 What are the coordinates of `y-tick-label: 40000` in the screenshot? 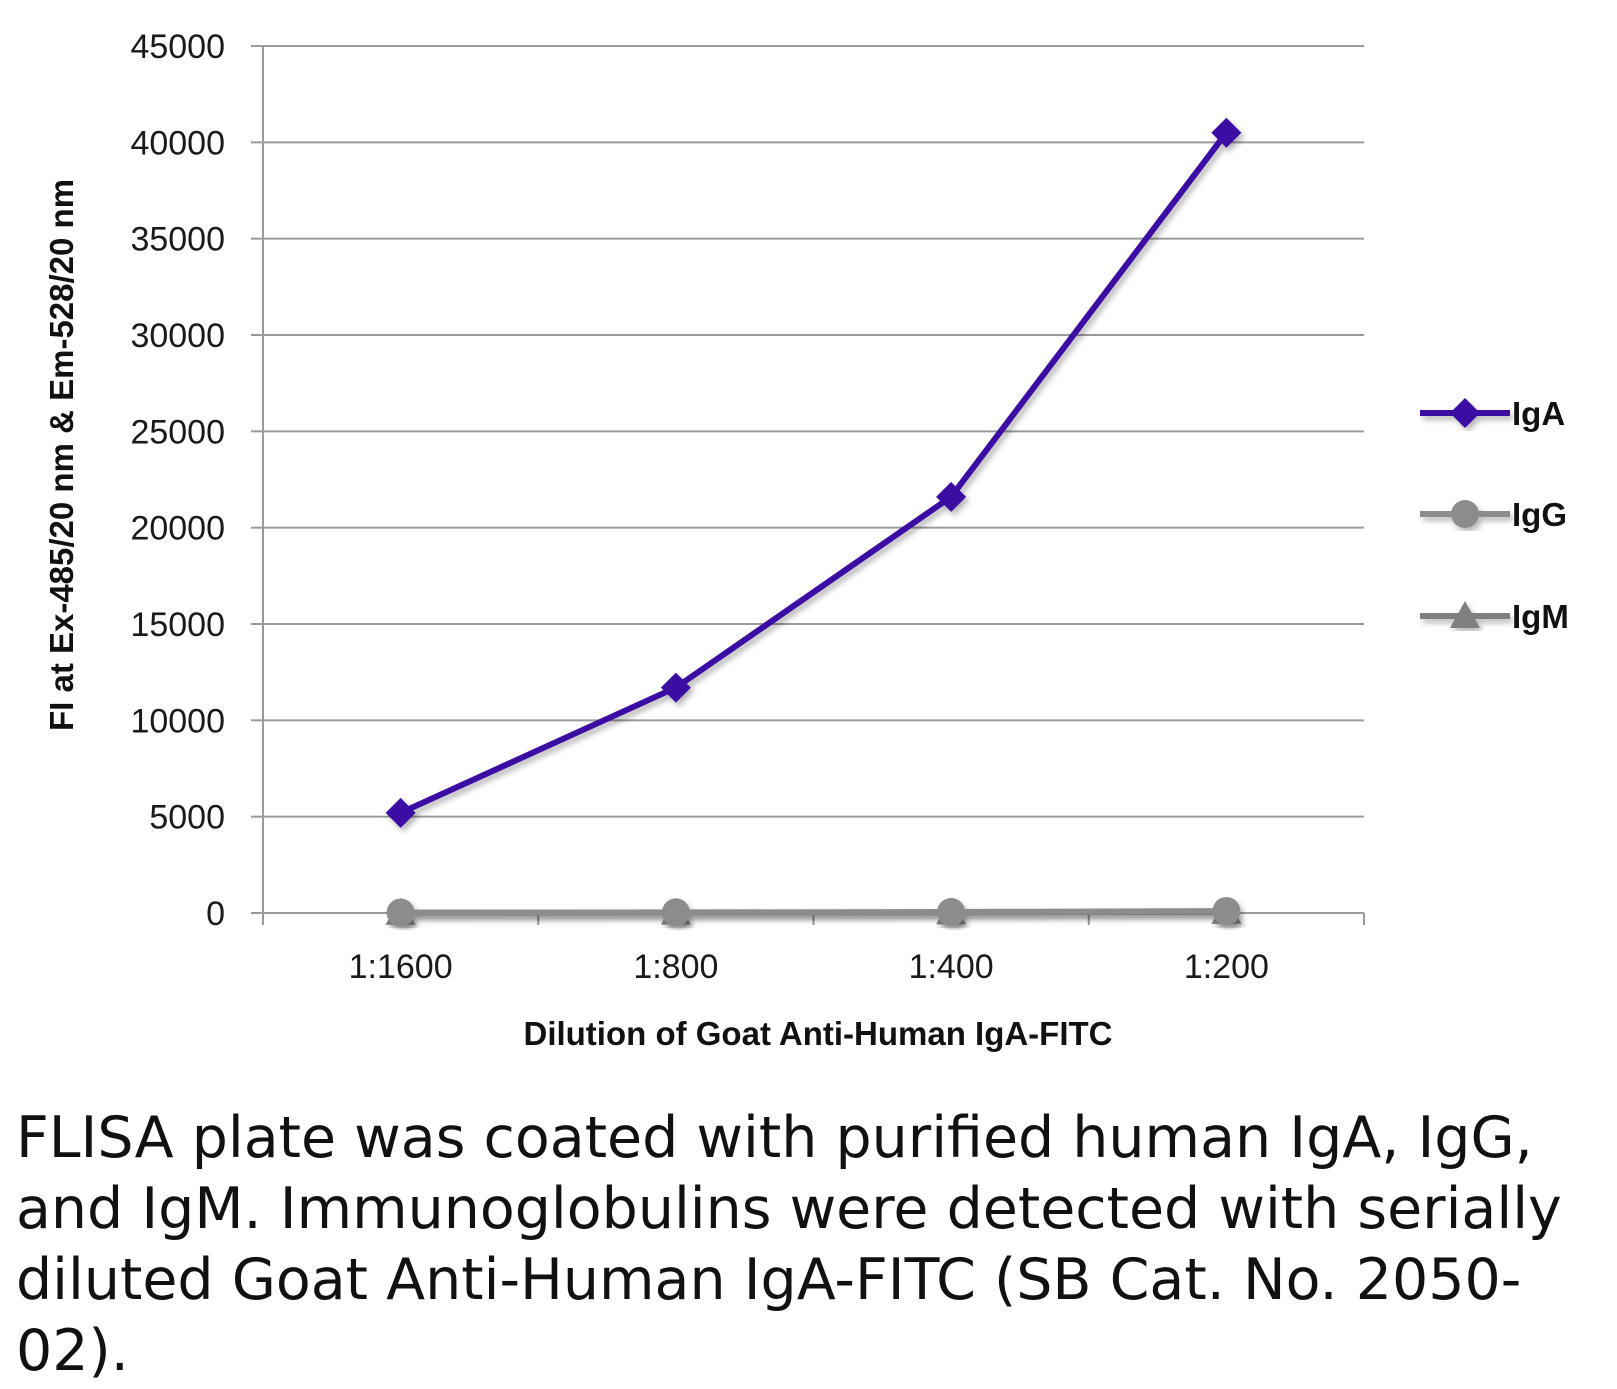 It's located at (177, 143).